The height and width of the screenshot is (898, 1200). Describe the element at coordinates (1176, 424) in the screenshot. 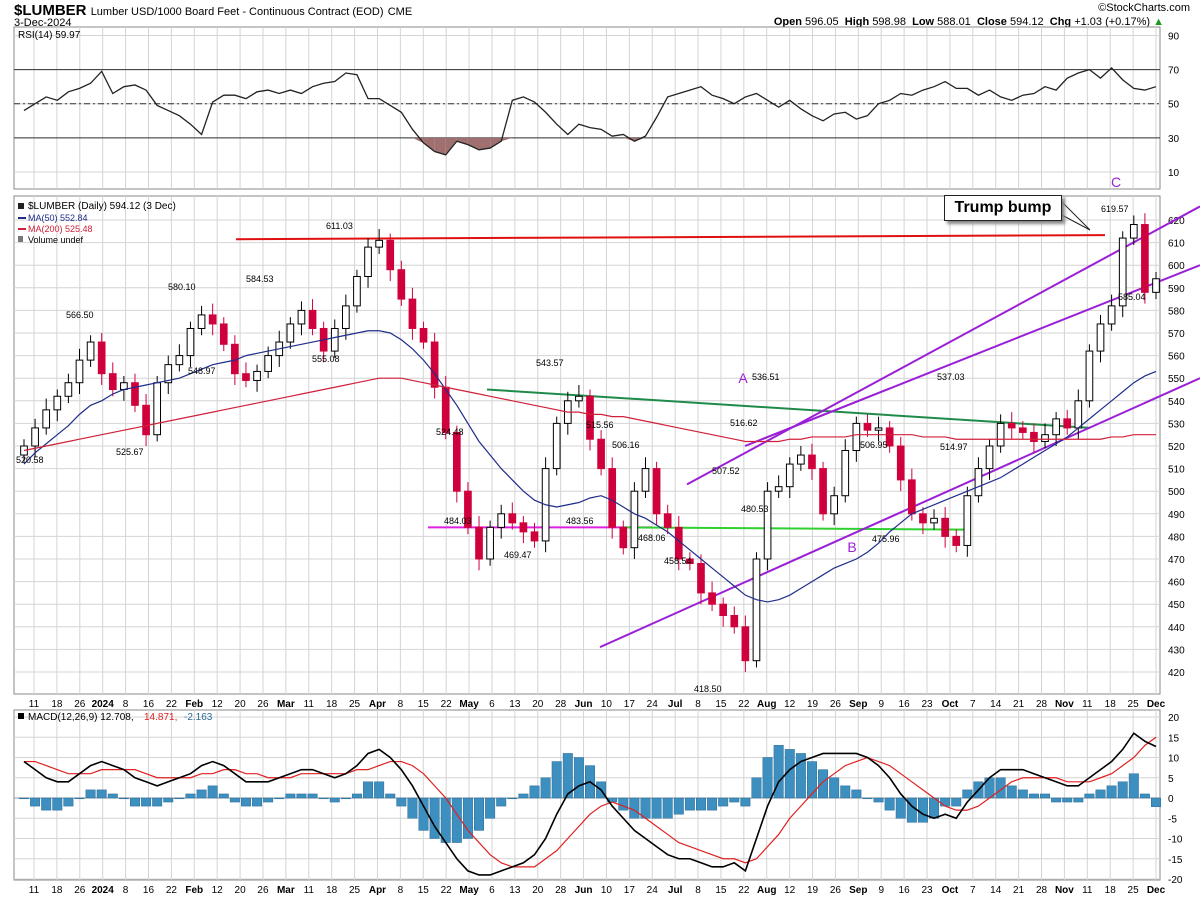

I see `price-tick-label: 530` at that location.